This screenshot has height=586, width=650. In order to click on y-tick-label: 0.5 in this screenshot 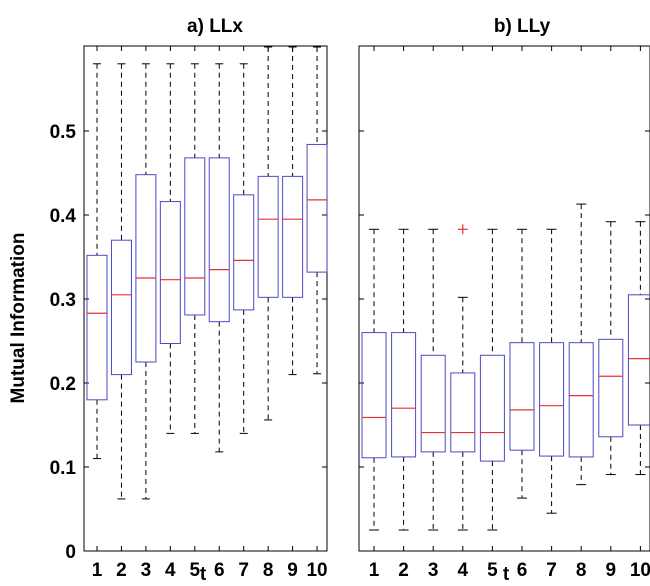, I will do `click(63, 132)`.